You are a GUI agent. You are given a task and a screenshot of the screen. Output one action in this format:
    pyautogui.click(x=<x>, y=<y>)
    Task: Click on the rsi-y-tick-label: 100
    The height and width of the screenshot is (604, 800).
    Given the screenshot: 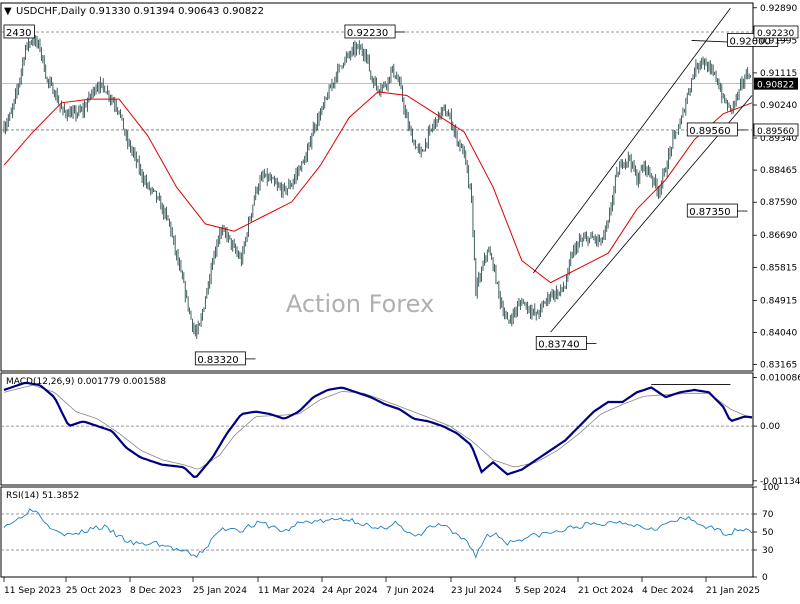 What is the action you would take?
    pyautogui.click(x=770, y=488)
    